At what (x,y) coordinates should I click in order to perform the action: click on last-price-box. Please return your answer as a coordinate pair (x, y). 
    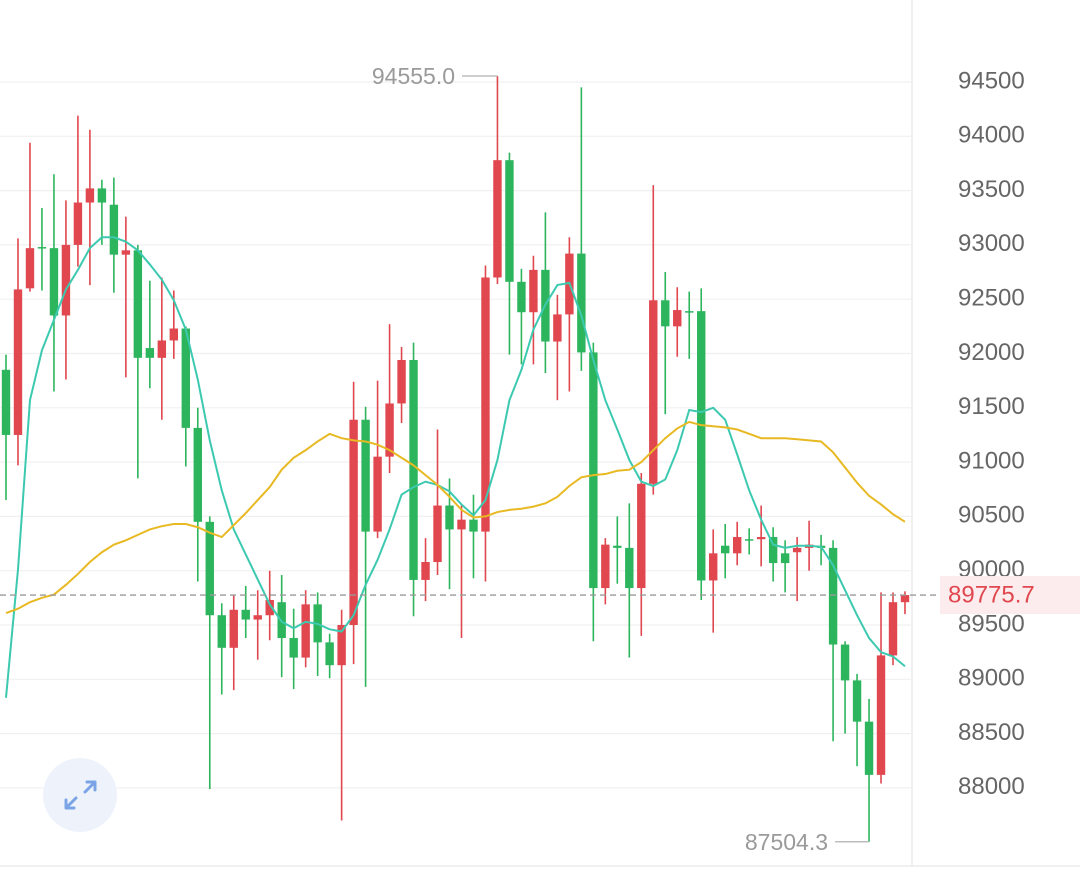
    Looking at the image, I should click on (1010, 595).